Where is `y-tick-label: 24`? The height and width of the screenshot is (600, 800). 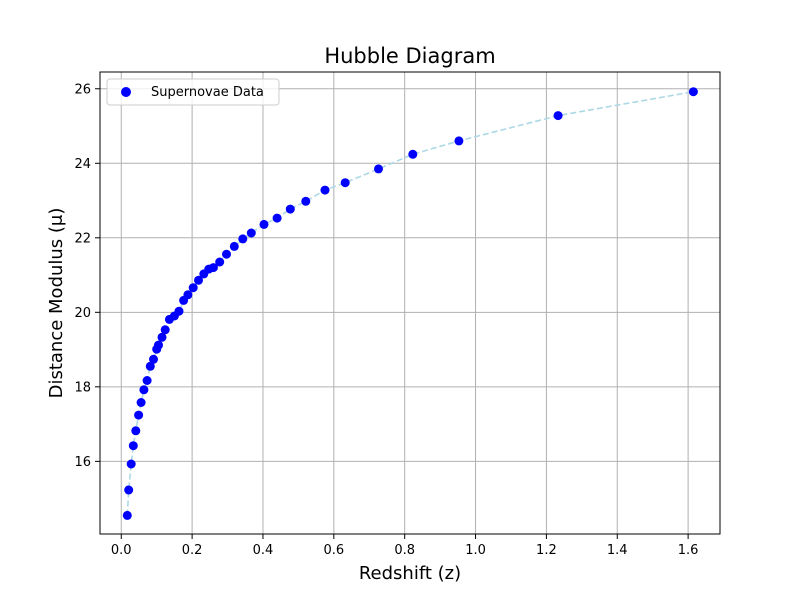 y-tick-label: 24 is located at coordinates (82, 164).